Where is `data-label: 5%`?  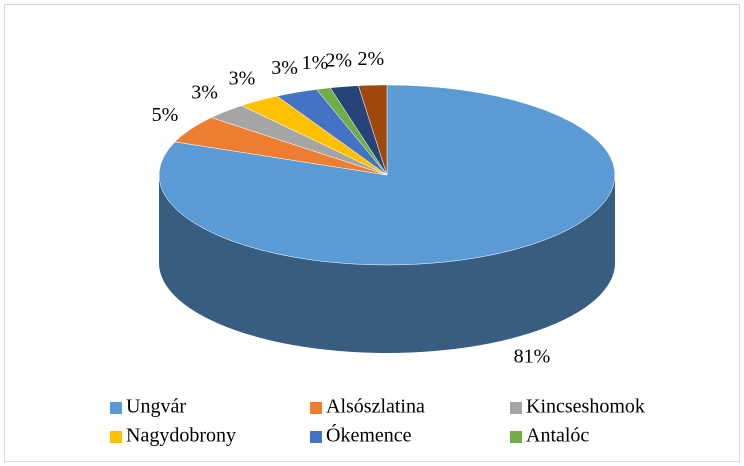 data-label: 5% is located at coordinates (165, 115).